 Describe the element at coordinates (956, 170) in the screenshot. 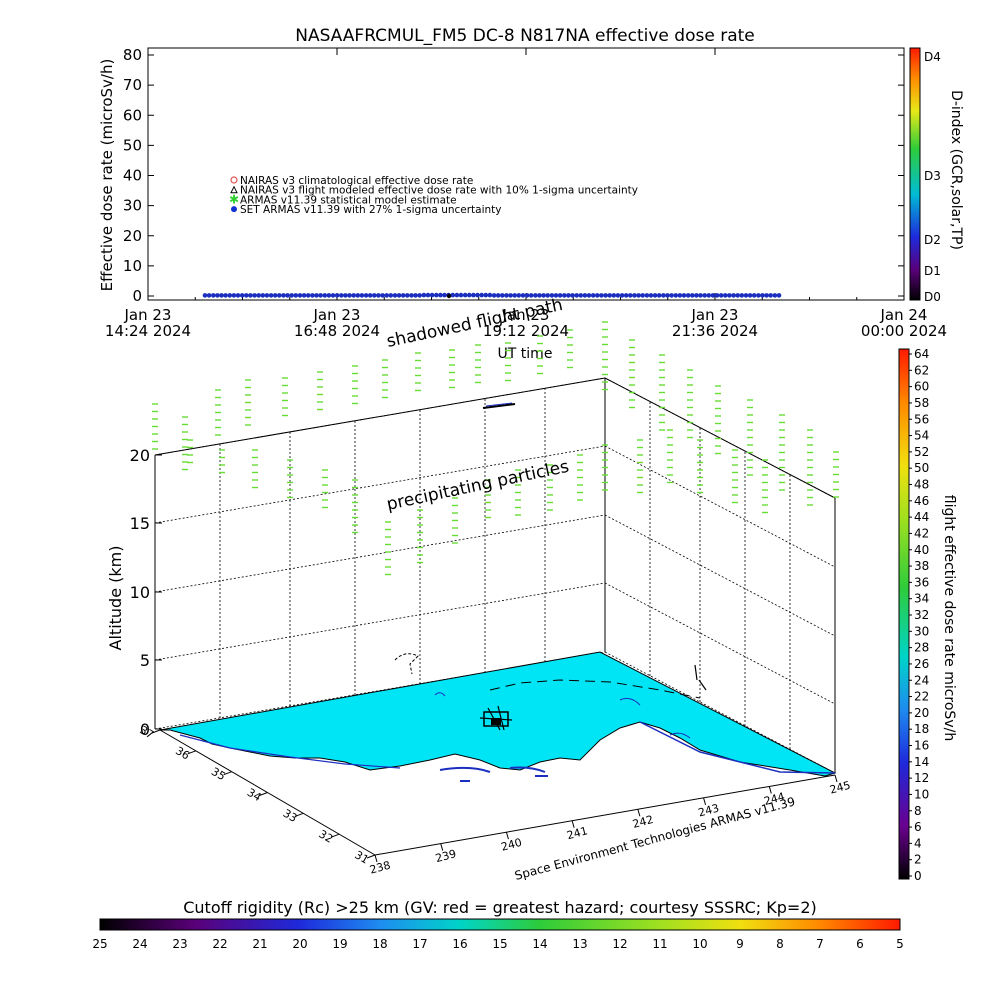

I see `dindex-axis-label: D-index (GCR,solar,TP)` at that location.